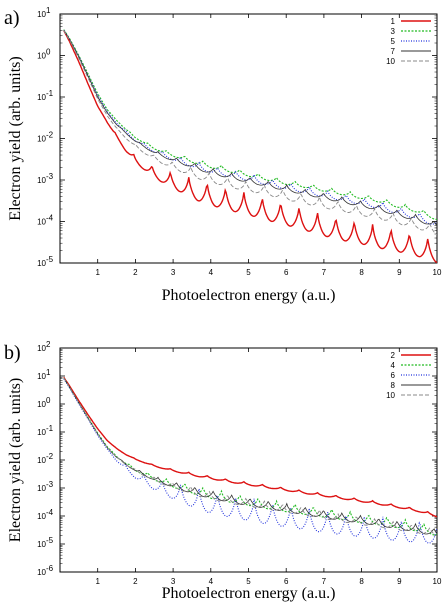 Image resolution: width=443 pixels, height=605 pixels. I want to click on panel-letter: b), so click(12, 353).